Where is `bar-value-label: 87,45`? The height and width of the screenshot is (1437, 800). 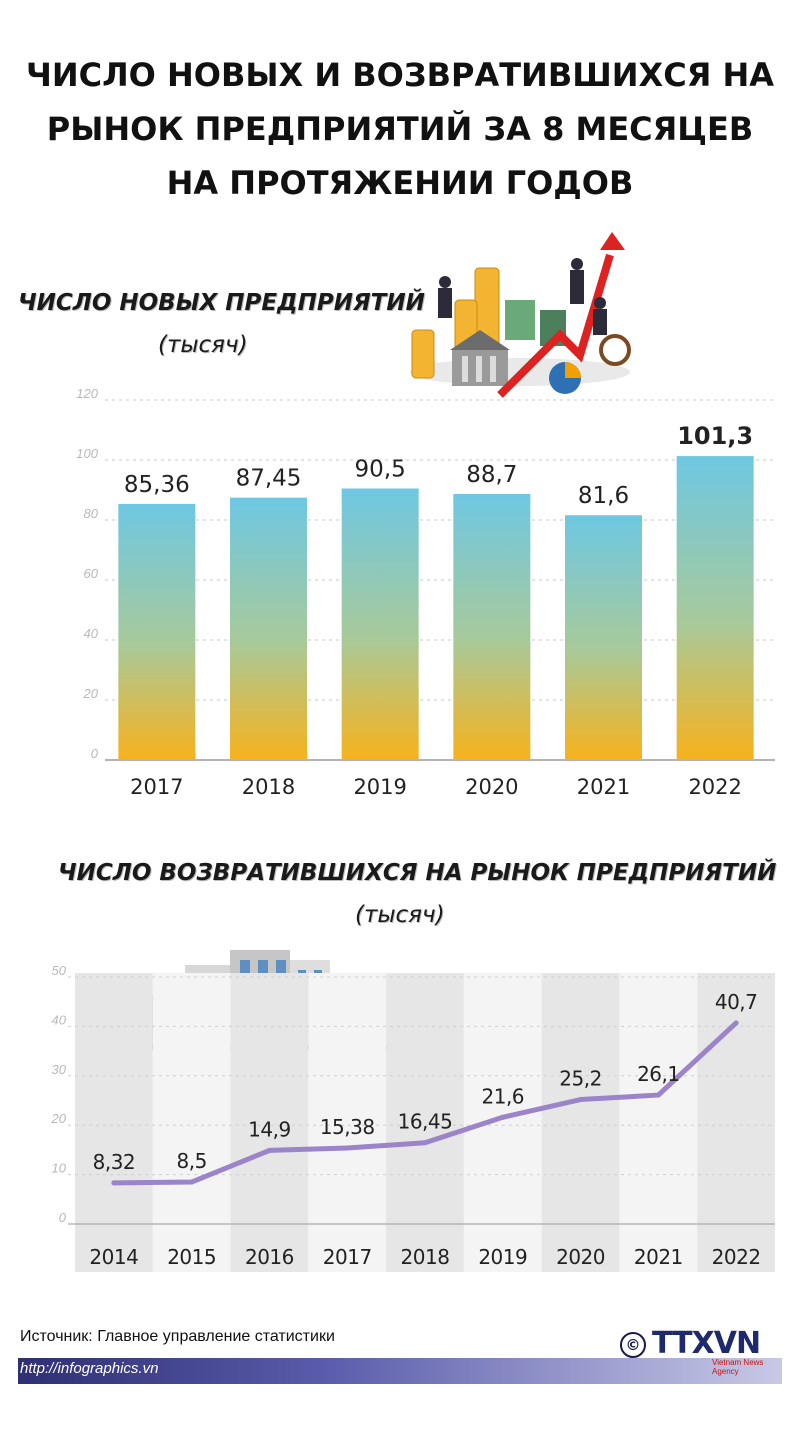 bar-value-label: 87,45 is located at coordinates (269, 479).